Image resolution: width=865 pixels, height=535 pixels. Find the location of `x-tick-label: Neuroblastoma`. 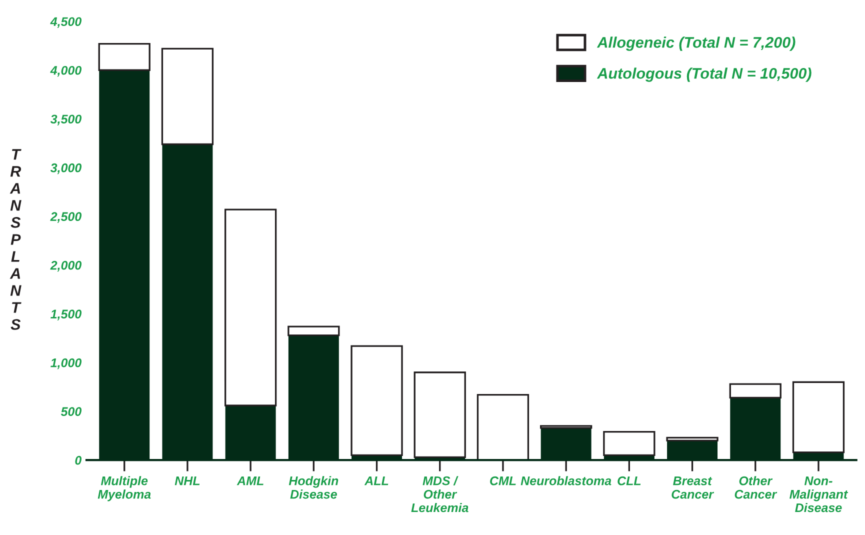

x-tick-label: Neuroblastoma is located at coordinates (566, 481).